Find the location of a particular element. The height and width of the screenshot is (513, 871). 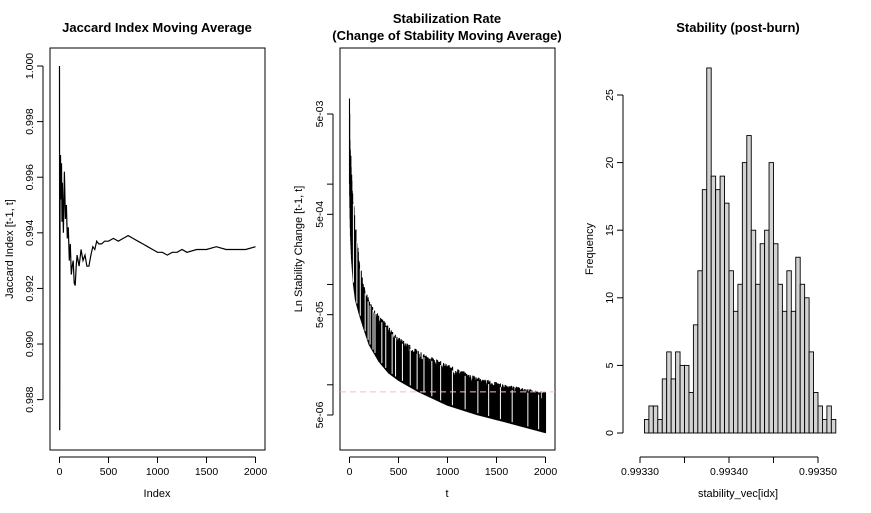

jaccard-y-tick-label: 0.996 is located at coordinates (30, 177).